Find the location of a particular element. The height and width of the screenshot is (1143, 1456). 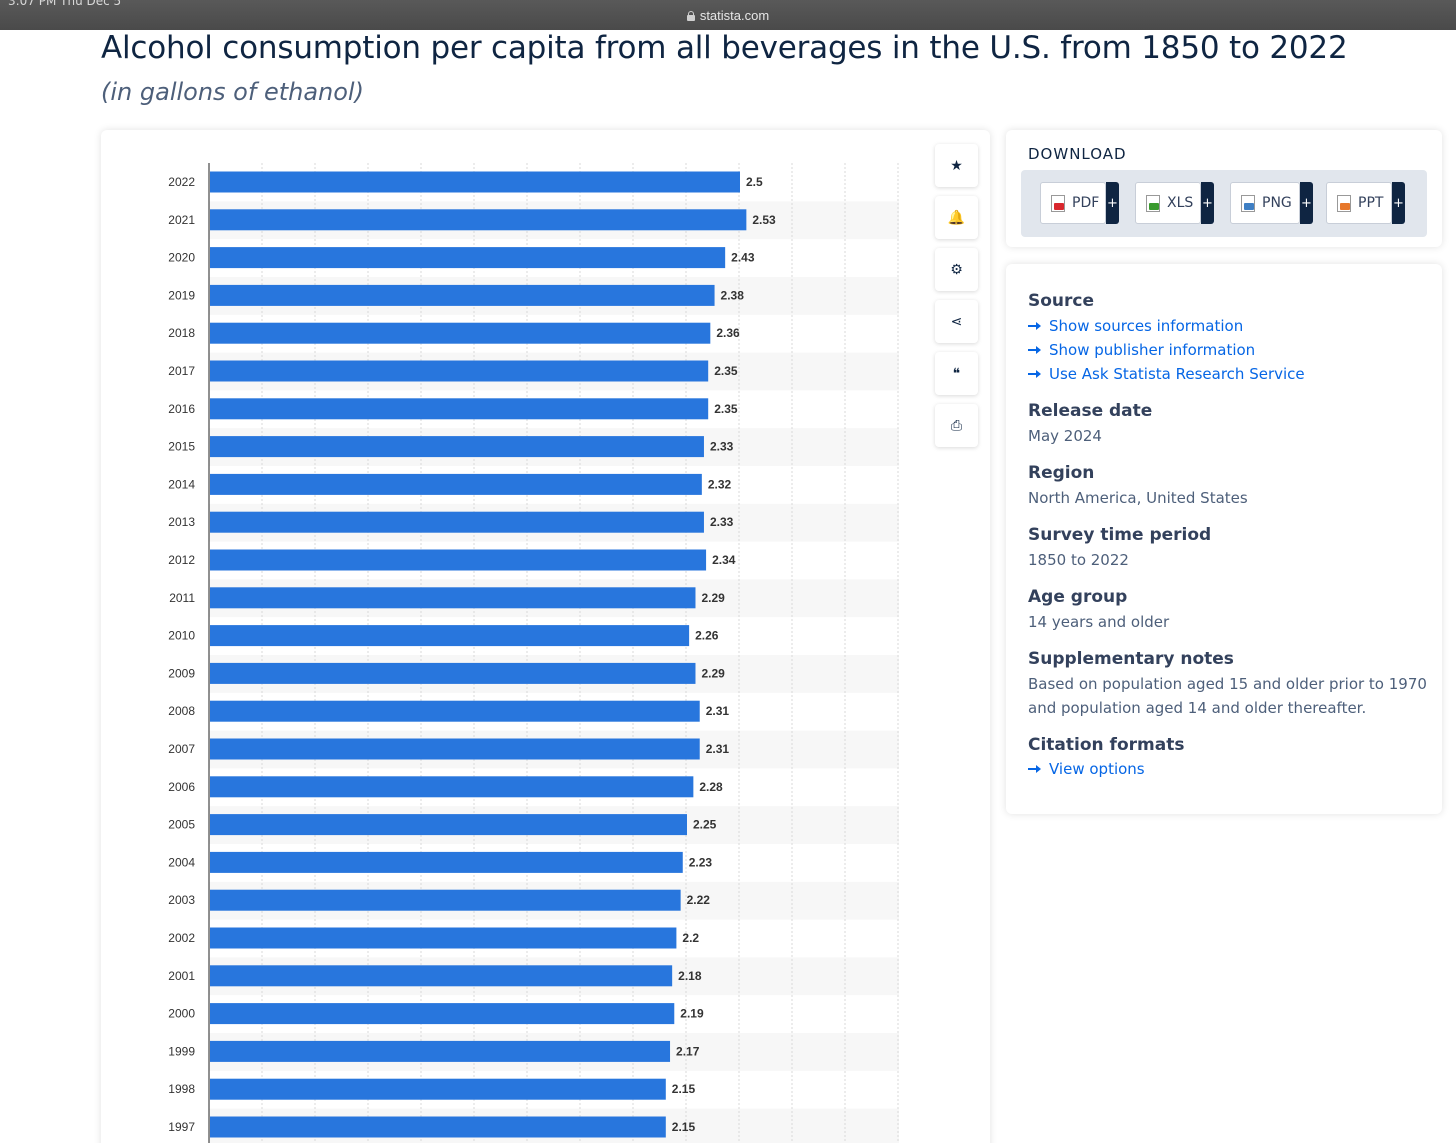

bar-1998 is located at coordinates (438, 1089).